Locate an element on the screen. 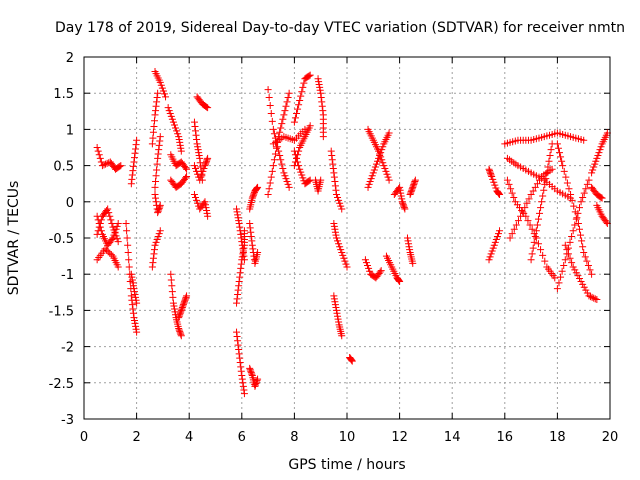 This screenshot has height=480, width=640. y-tick-label: 0 is located at coordinates (70, 203).